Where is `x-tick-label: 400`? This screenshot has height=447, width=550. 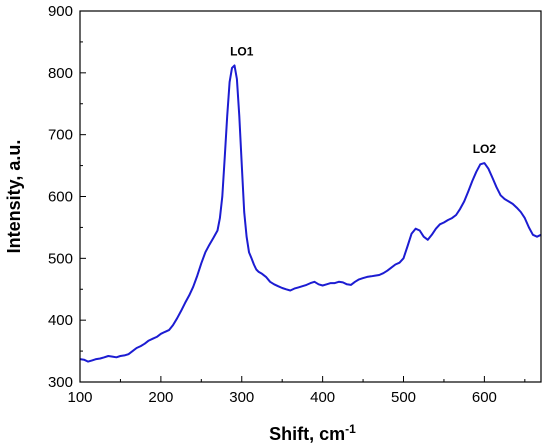 x-tick-label: 400 is located at coordinates (322, 397).